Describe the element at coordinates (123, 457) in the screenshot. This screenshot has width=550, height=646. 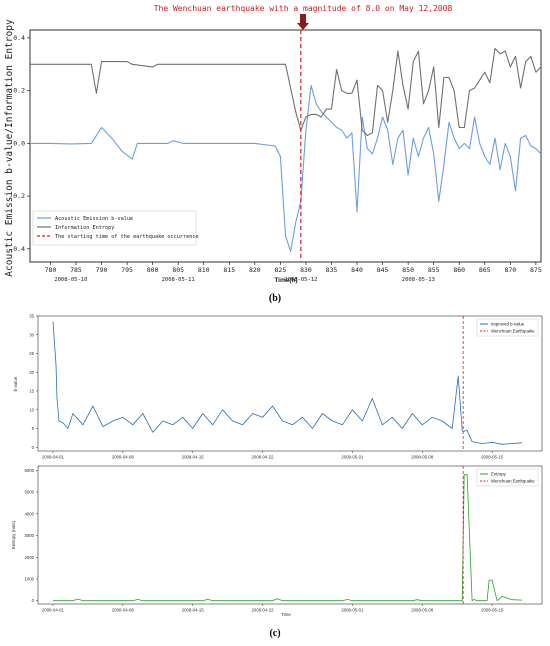
I see `c1-x-tick-label: 2008-04-08` at that location.